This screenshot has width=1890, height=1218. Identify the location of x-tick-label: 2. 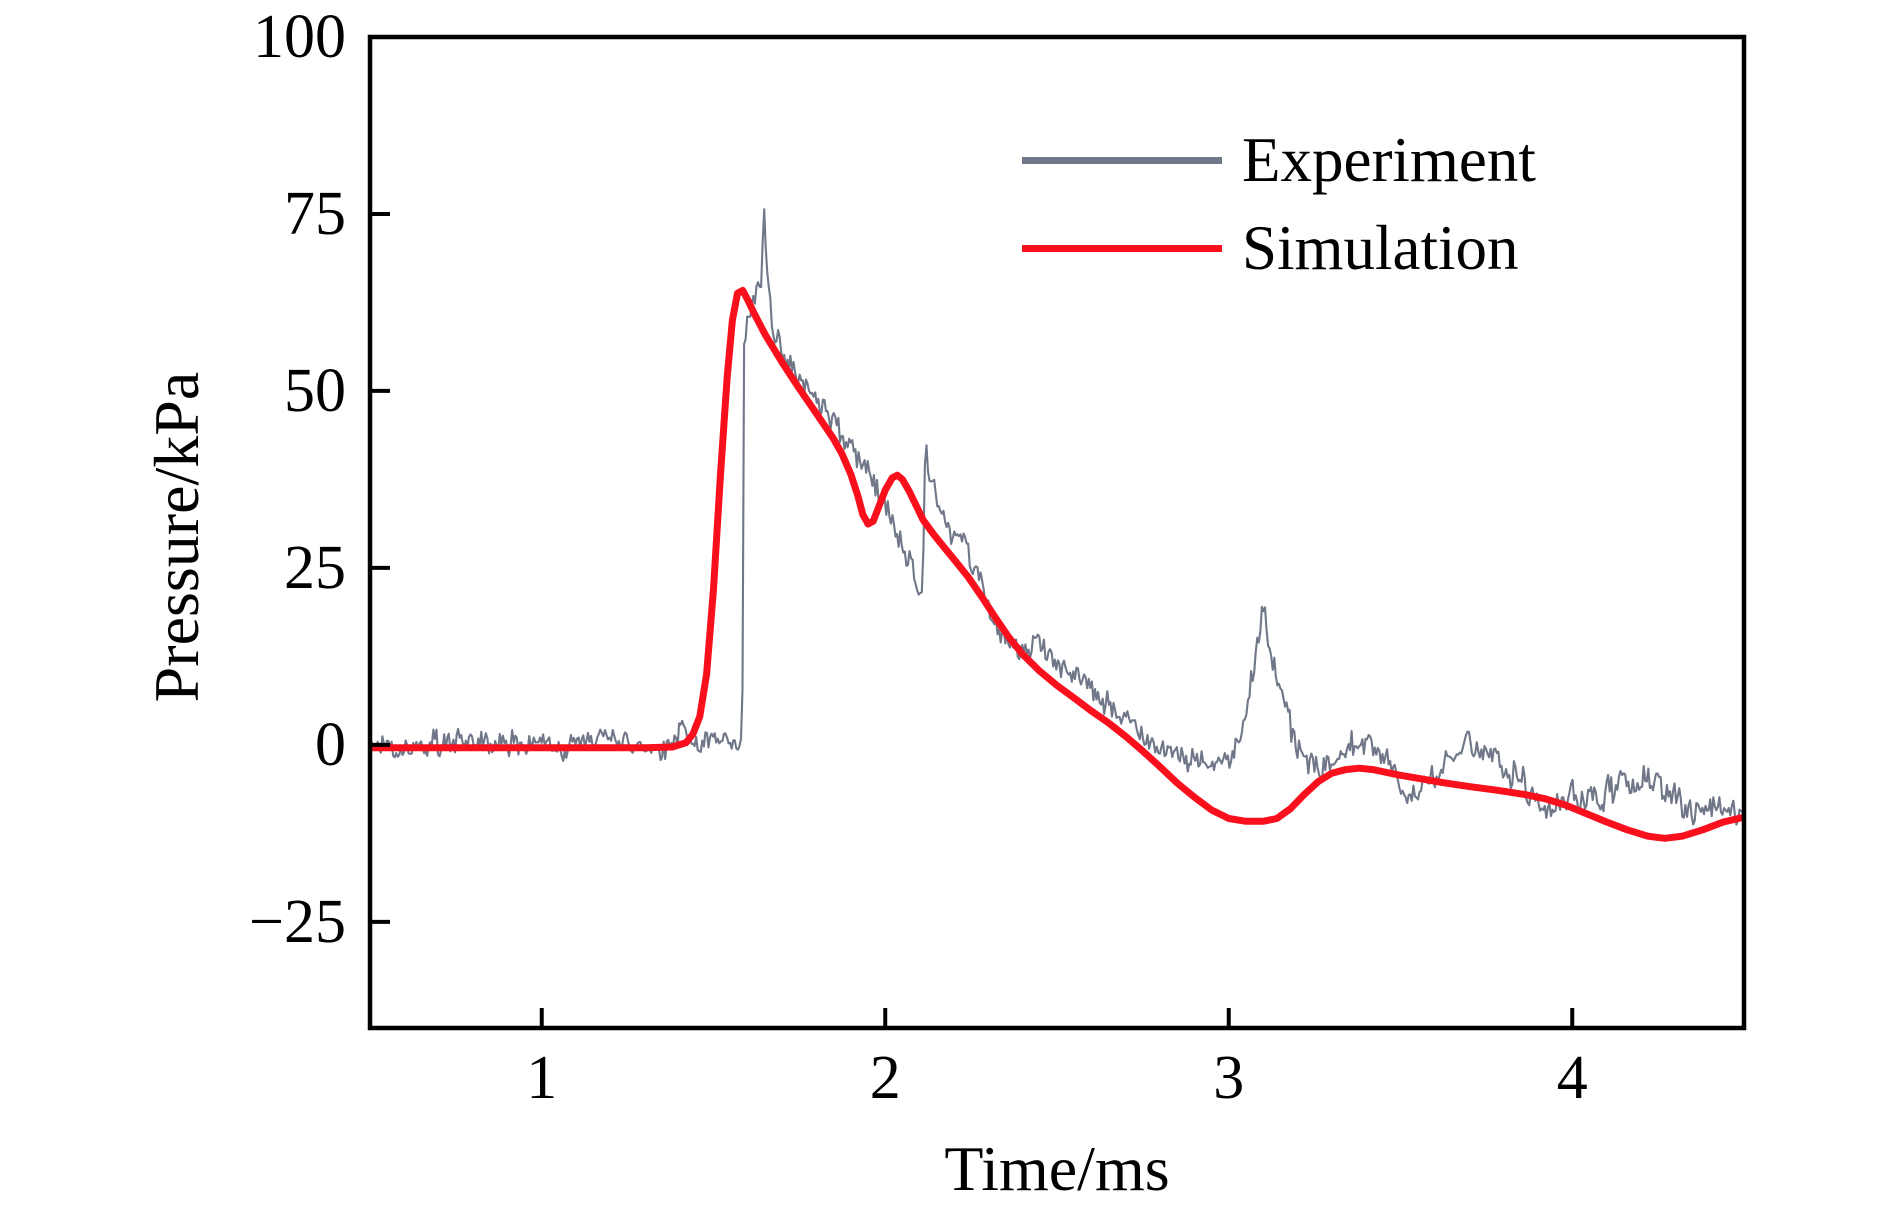
(885, 1078).